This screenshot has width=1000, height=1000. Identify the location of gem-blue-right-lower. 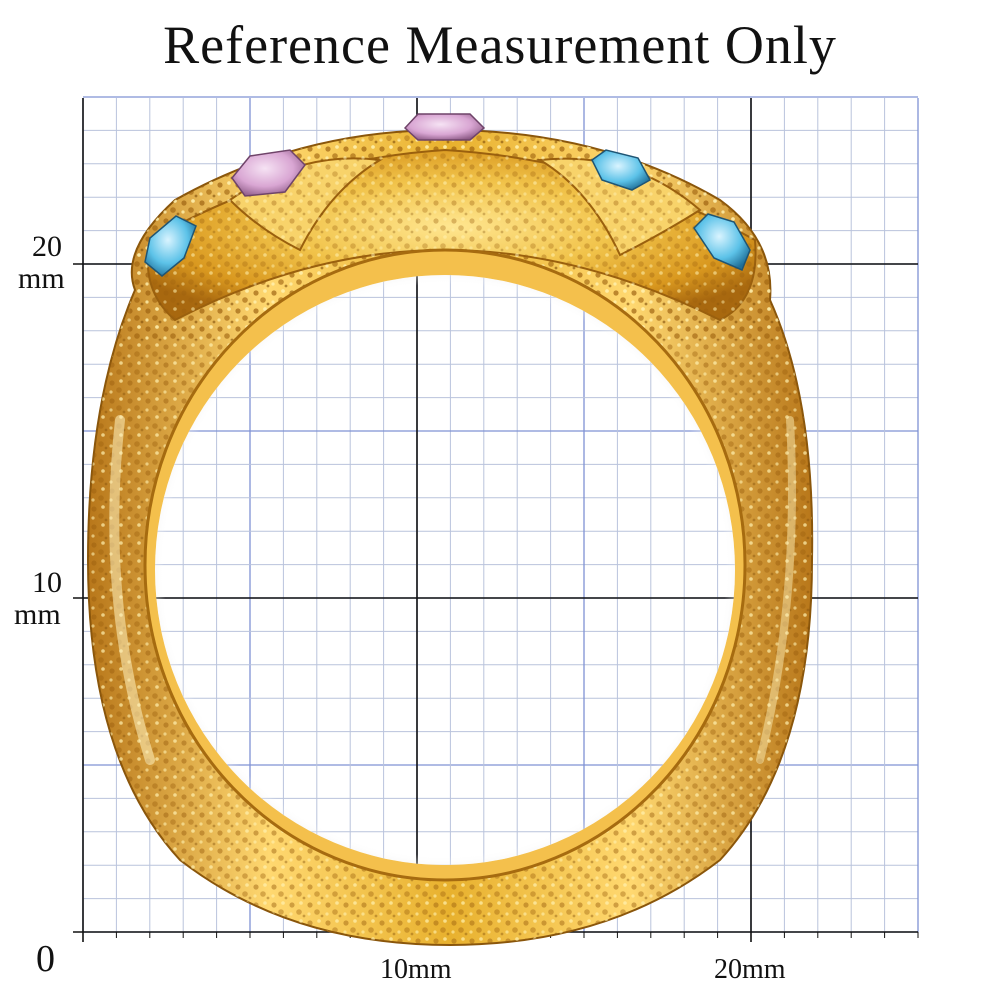
(722, 242).